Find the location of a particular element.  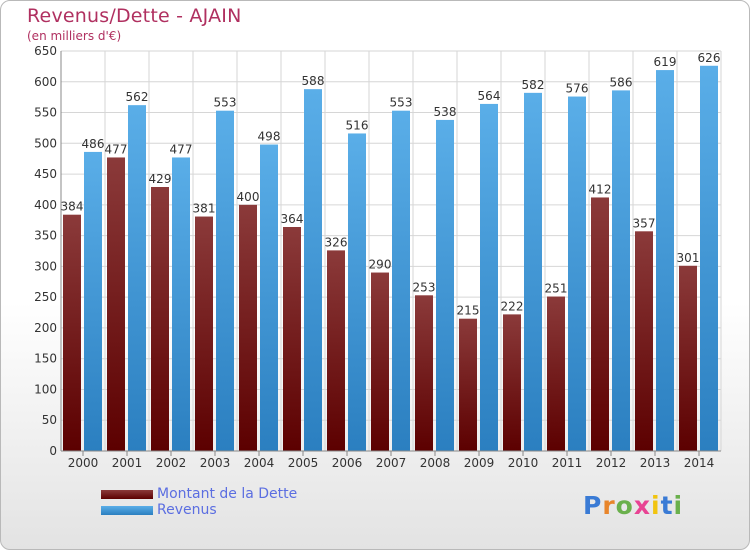

logo-letter: P is located at coordinates (593, 505).